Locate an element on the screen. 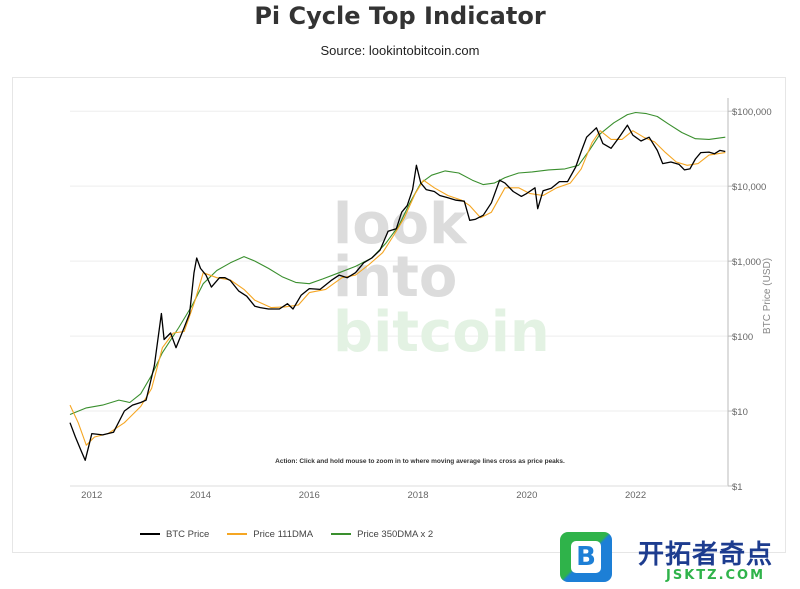 The width and height of the screenshot is (800, 589). legend-item-111dma: Price 111DMA is located at coordinates (270, 534).